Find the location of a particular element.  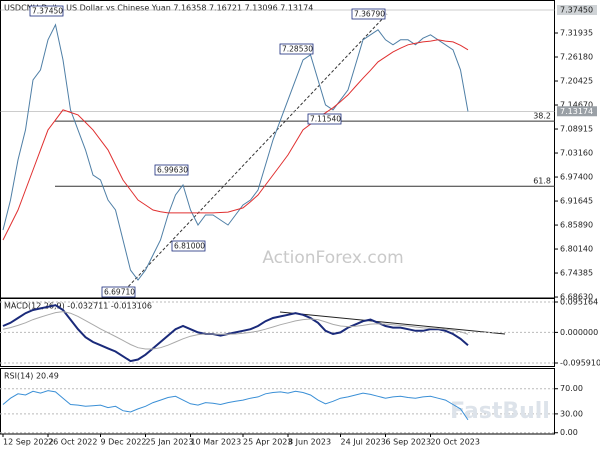

y-tick-label: 30.00 is located at coordinates (571, 413).